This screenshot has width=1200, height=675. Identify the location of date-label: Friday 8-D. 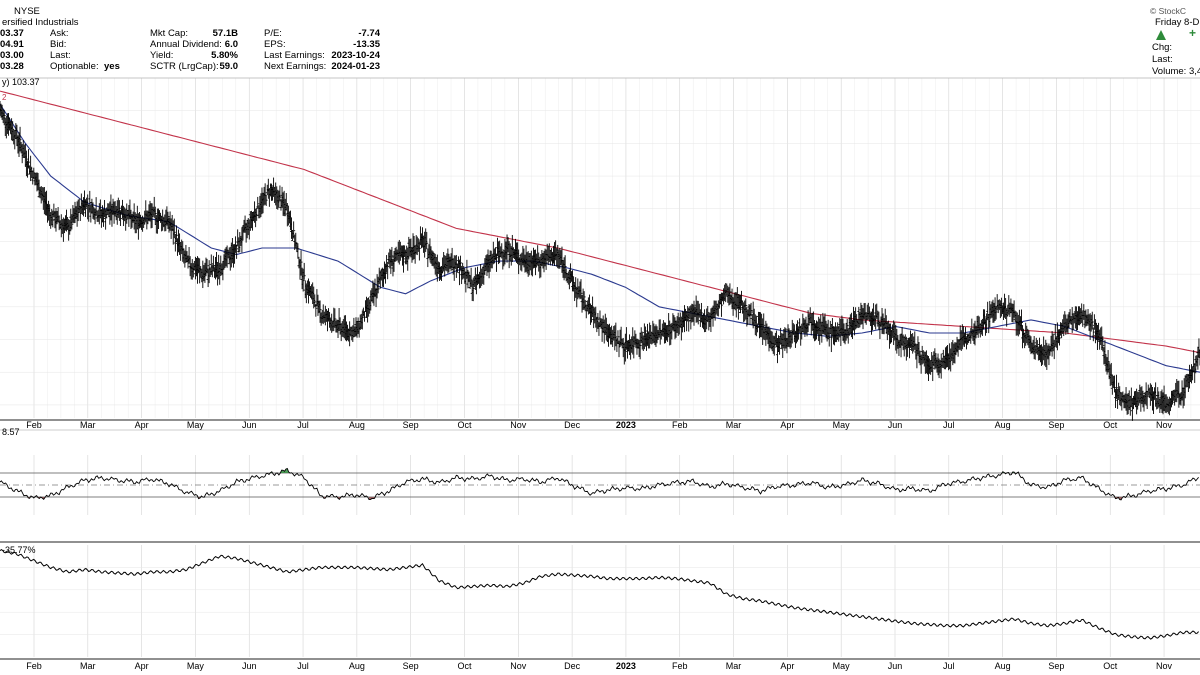
(1177, 22).